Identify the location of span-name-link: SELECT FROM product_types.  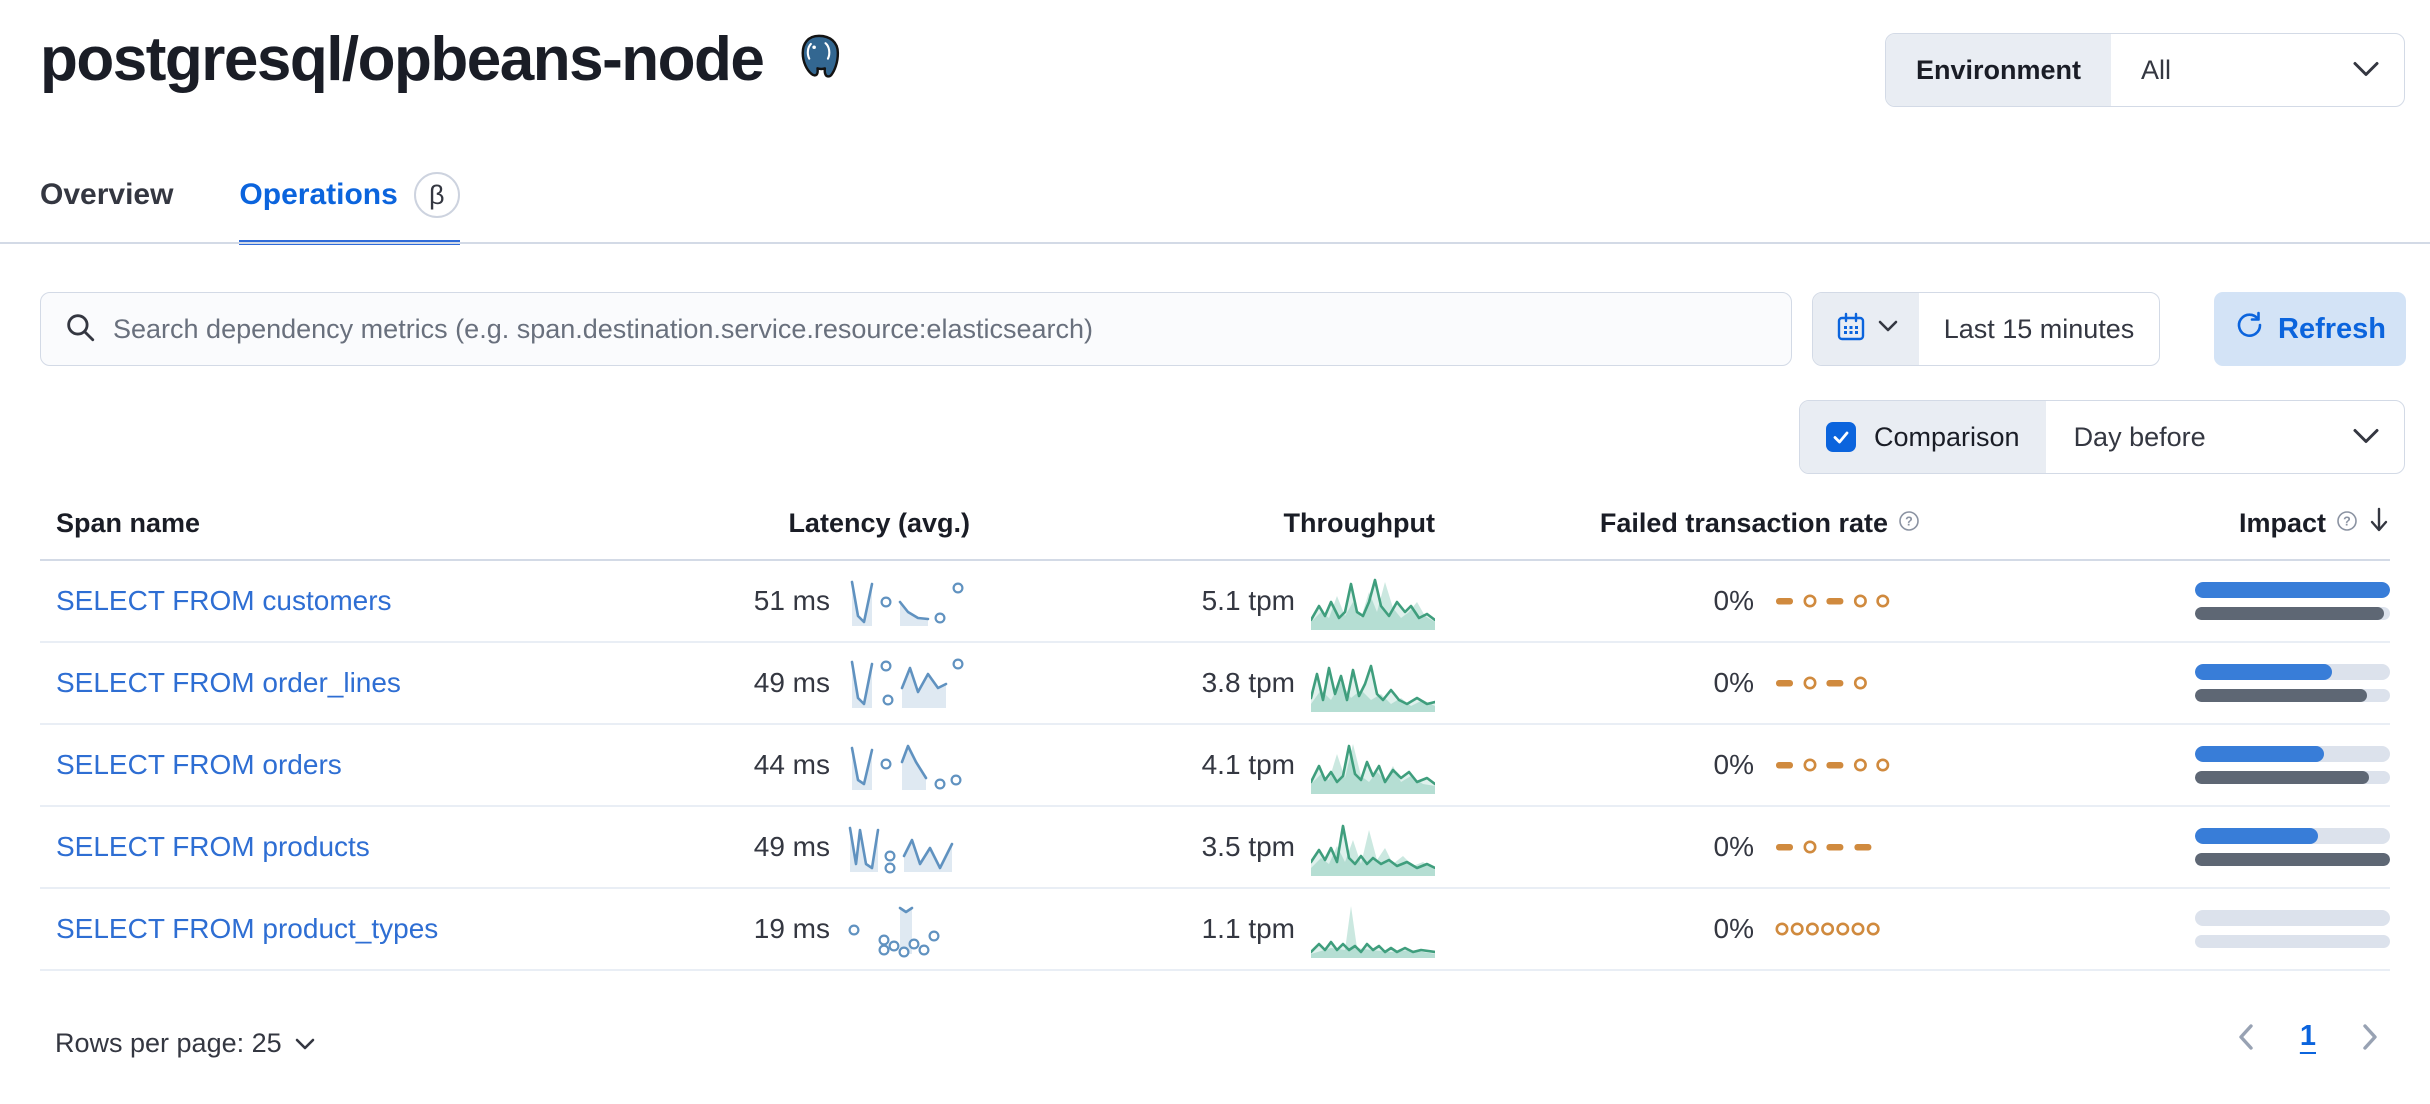
(247, 928).